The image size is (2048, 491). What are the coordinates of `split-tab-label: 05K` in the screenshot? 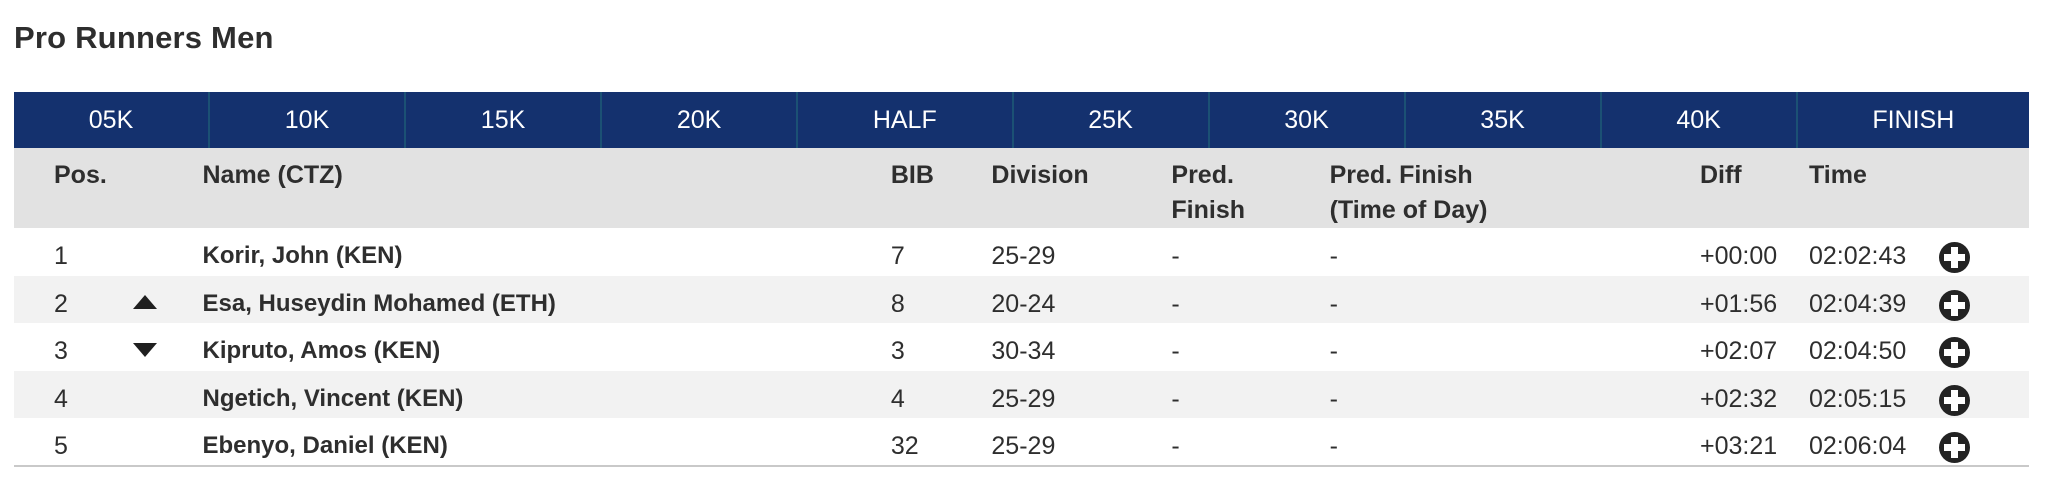 It's located at (111, 119).